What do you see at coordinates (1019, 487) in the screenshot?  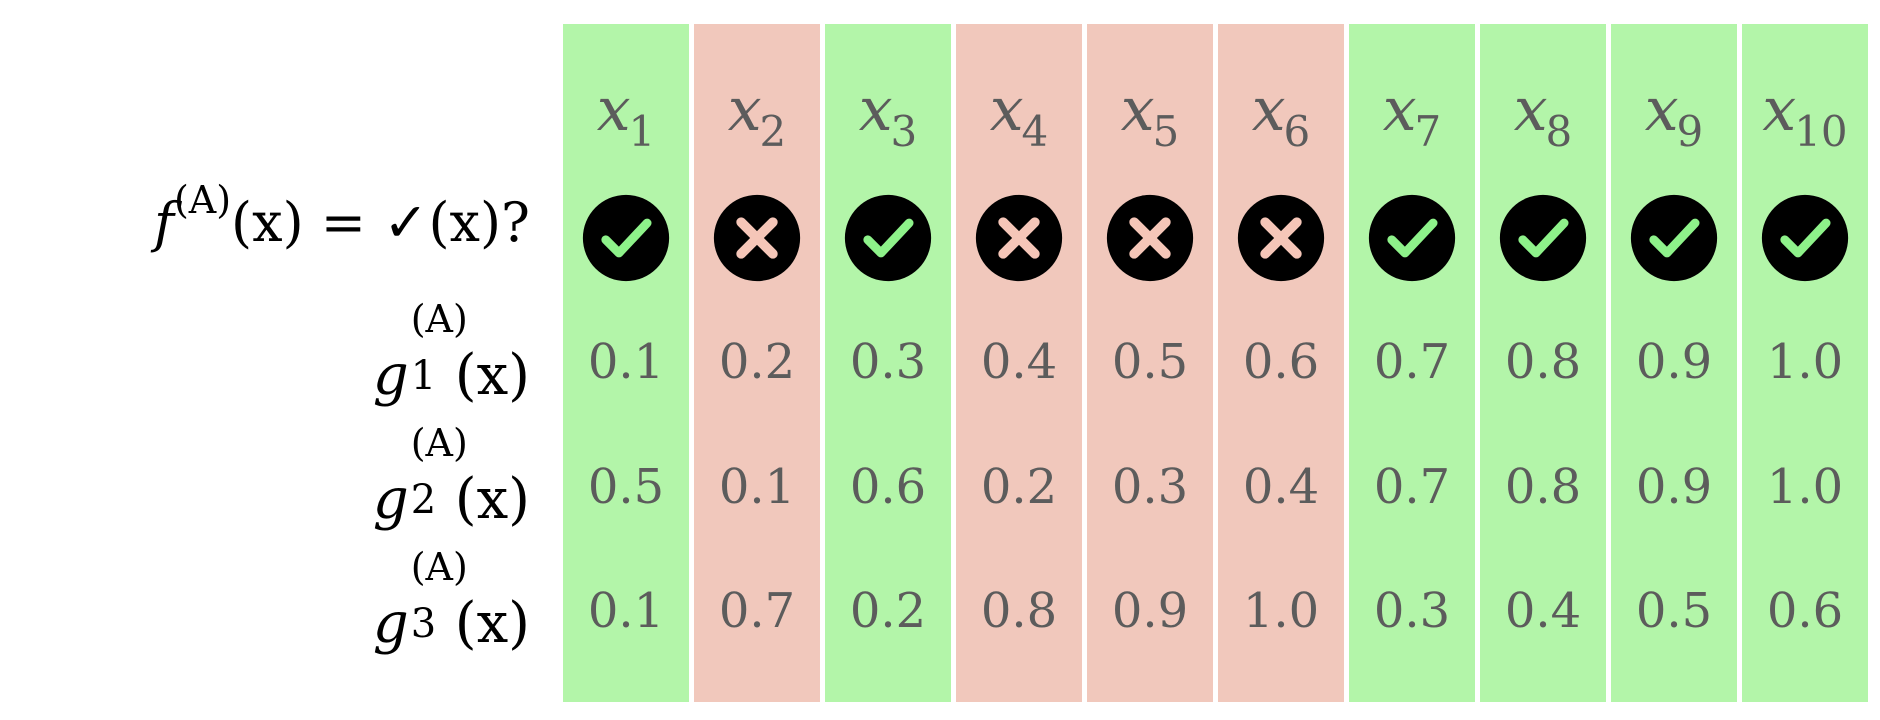 I see `g2-value: 0.2` at bounding box center [1019, 487].